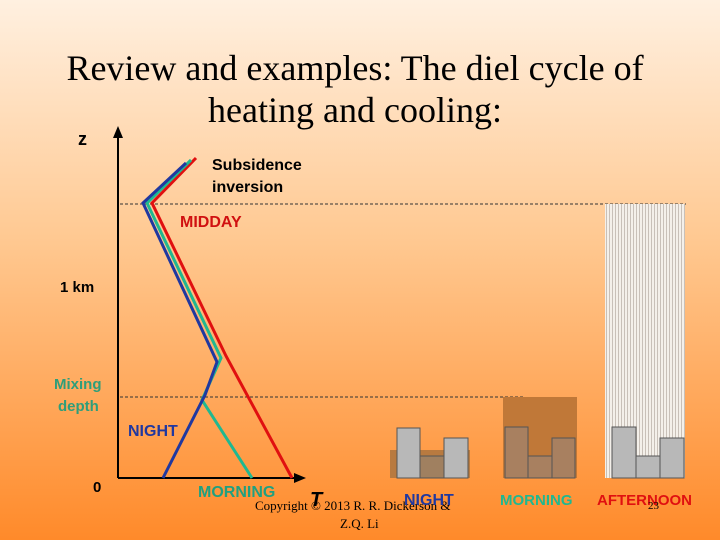 Image resolution: width=720 pixels, height=540 pixels. What do you see at coordinates (78, 406) in the screenshot?
I see `mixing-label: depth` at bounding box center [78, 406].